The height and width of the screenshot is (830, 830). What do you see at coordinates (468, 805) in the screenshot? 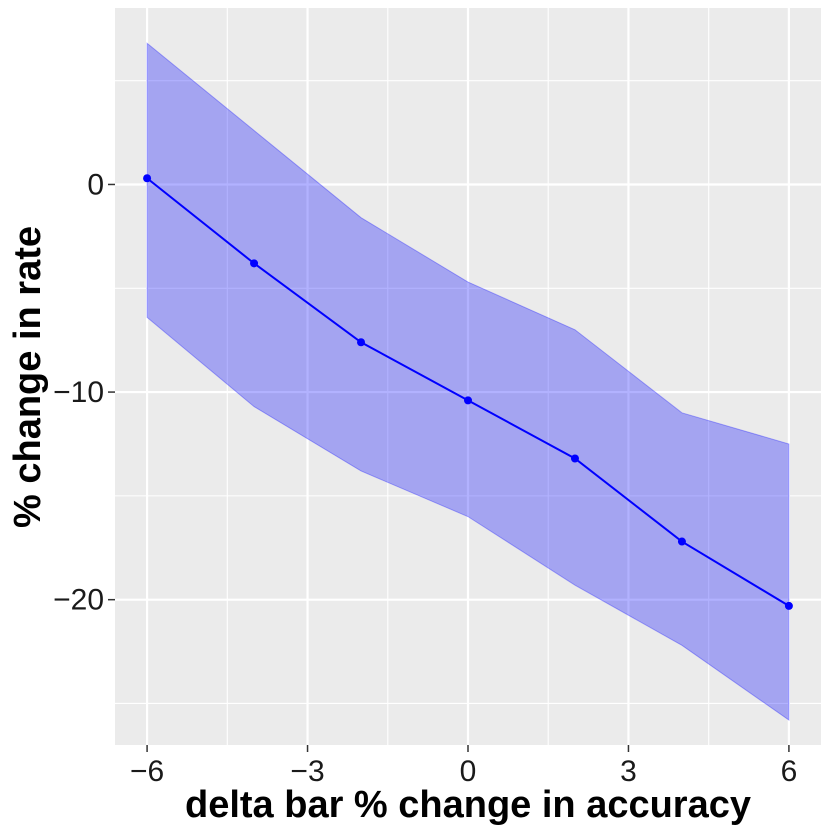
I see `x-axis-title: delta bar % change in accuracy` at bounding box center [468, 805].